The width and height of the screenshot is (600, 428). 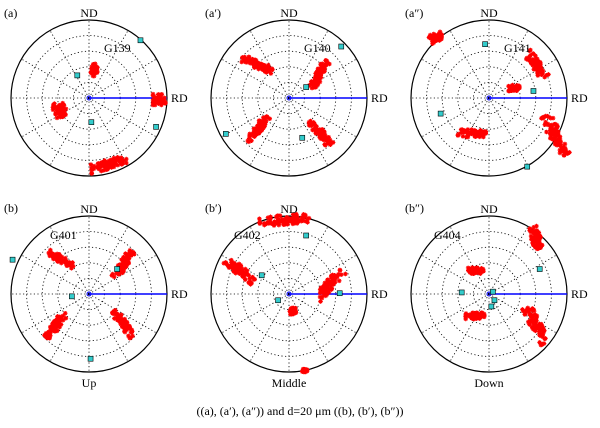 I want to click on pole-figure-panel: ND RD (b) G401 Up, so click(x=96, y=295).